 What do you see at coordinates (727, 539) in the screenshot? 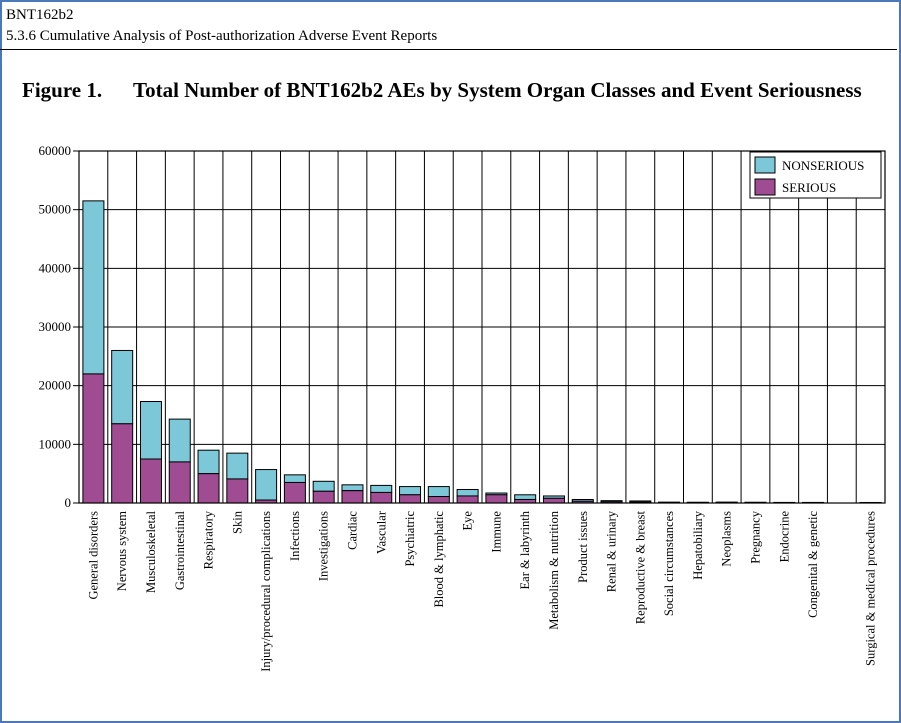
I see `x-tick-label: Neoplasms` at bounding box center [727, 539].